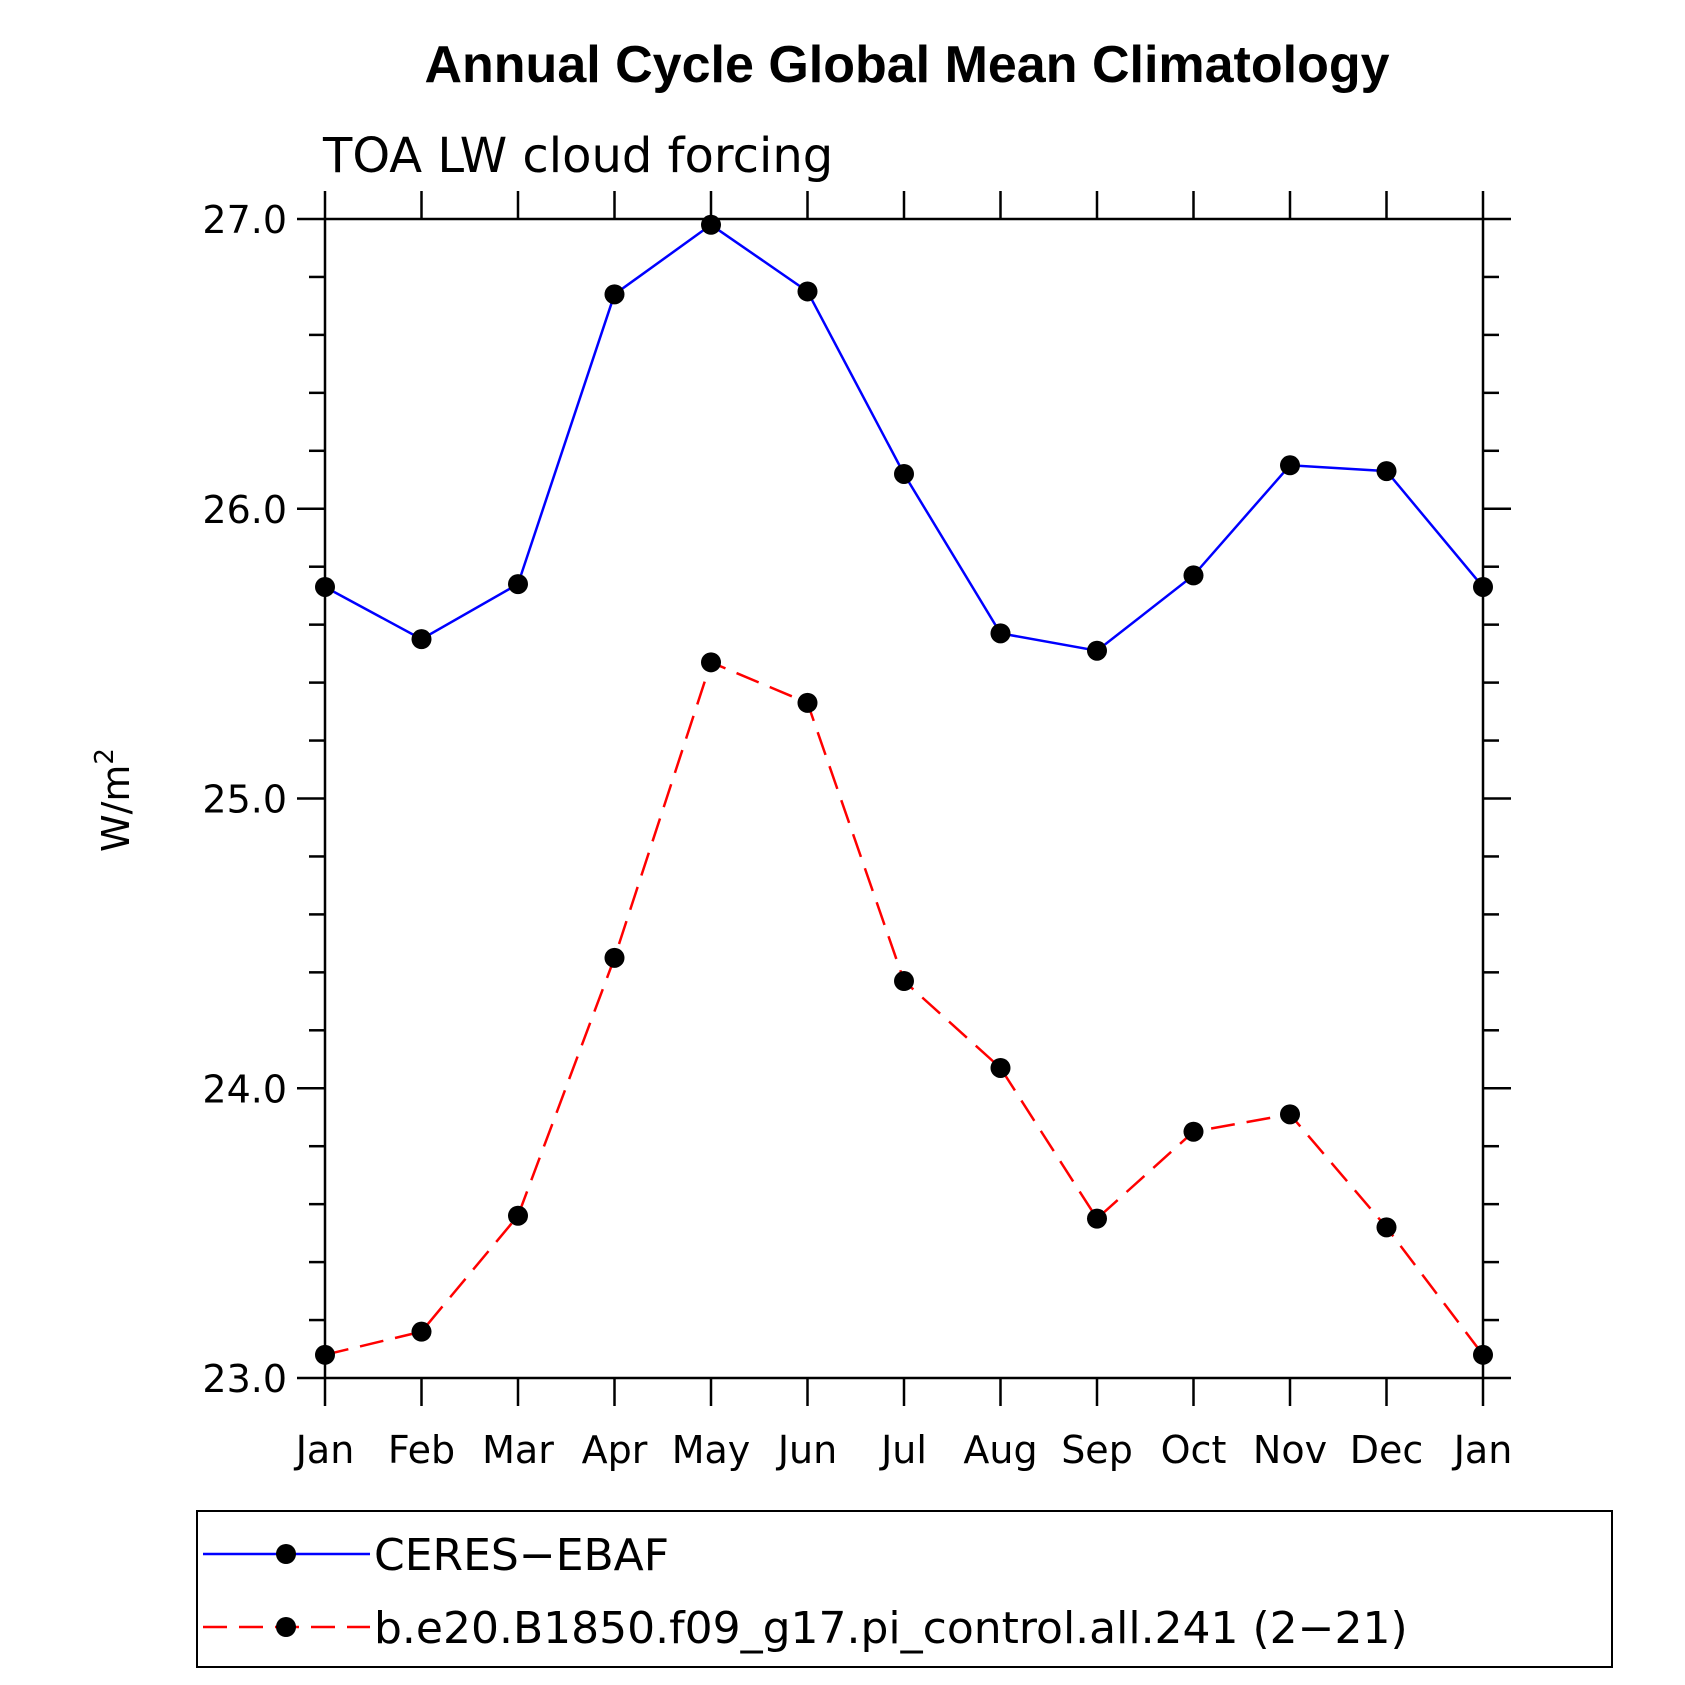 The width and height of the screenshot is (1685, 1685). Describe the element at coordinates (421, 1450) in the screenshot. I see `x-tick-label: Feb` at that location.